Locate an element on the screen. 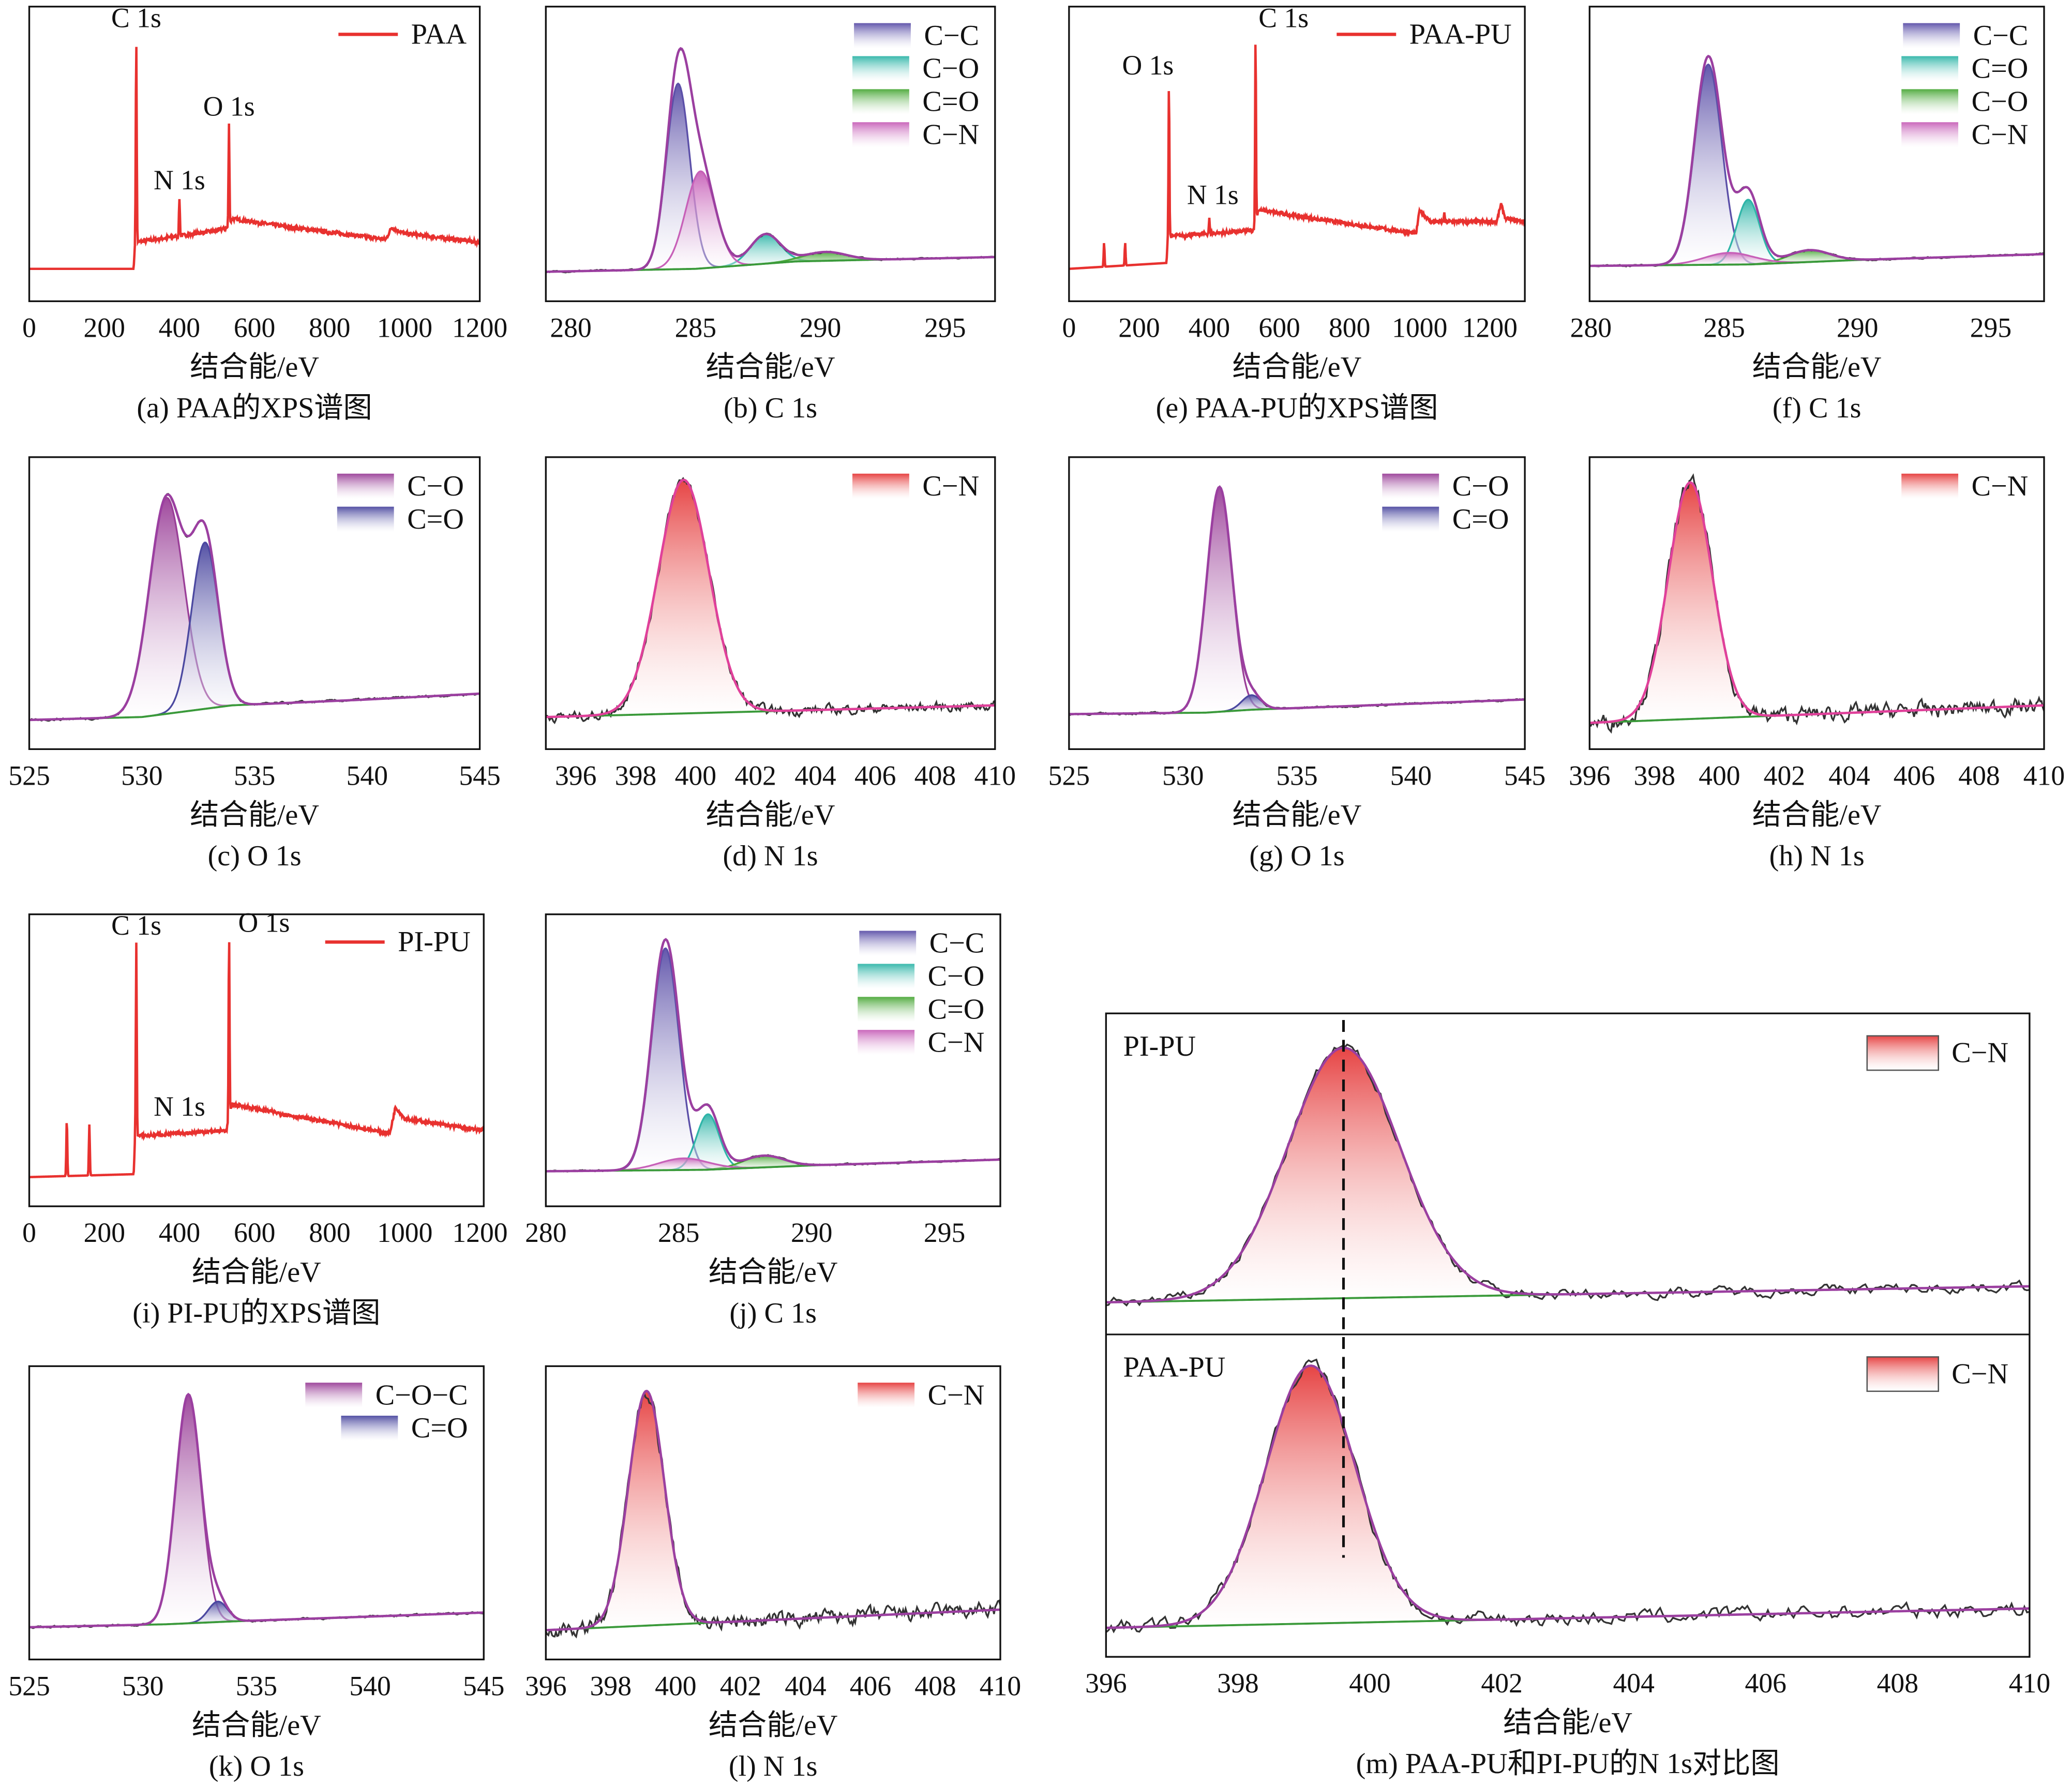 The height and width of the screenshot is (1785, 2072). x-tick-label: 280 is located at coordinates (1591, 327).